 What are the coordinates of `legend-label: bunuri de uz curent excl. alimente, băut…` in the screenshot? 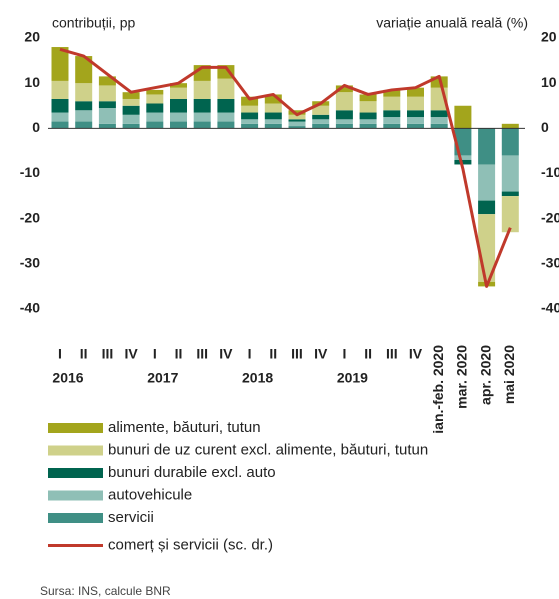 It's located at (268, 449).